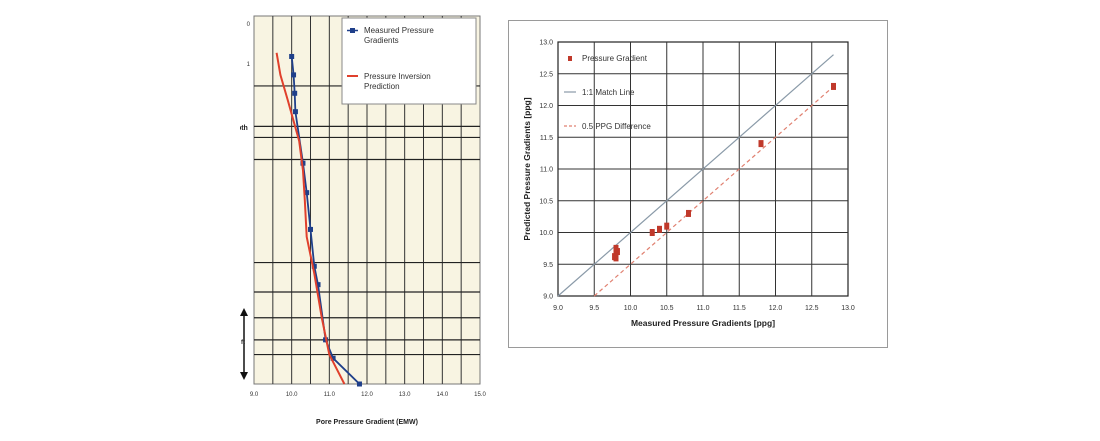 This screenshot has height=441, width=1100. Describe the element at coordinates (615, 58) in the screenshot. I see `legend-label-points: Pressure Gradient` at that location.